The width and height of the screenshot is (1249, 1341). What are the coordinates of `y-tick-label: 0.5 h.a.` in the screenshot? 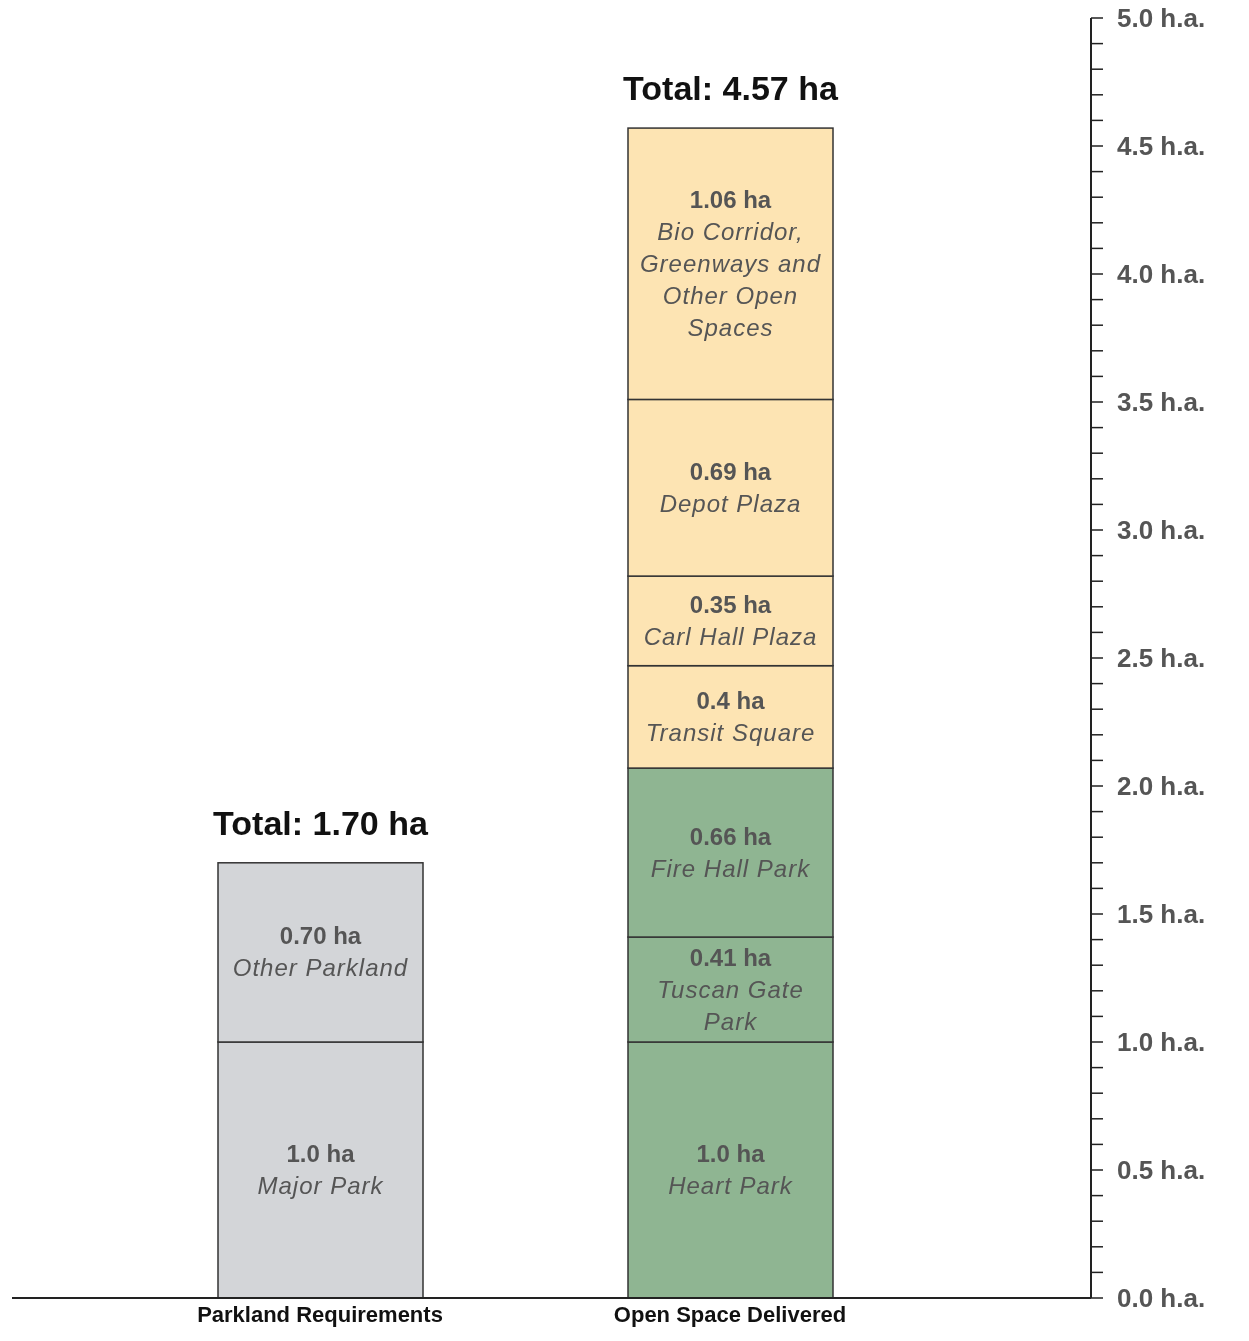 It's located at (1161, 1170).